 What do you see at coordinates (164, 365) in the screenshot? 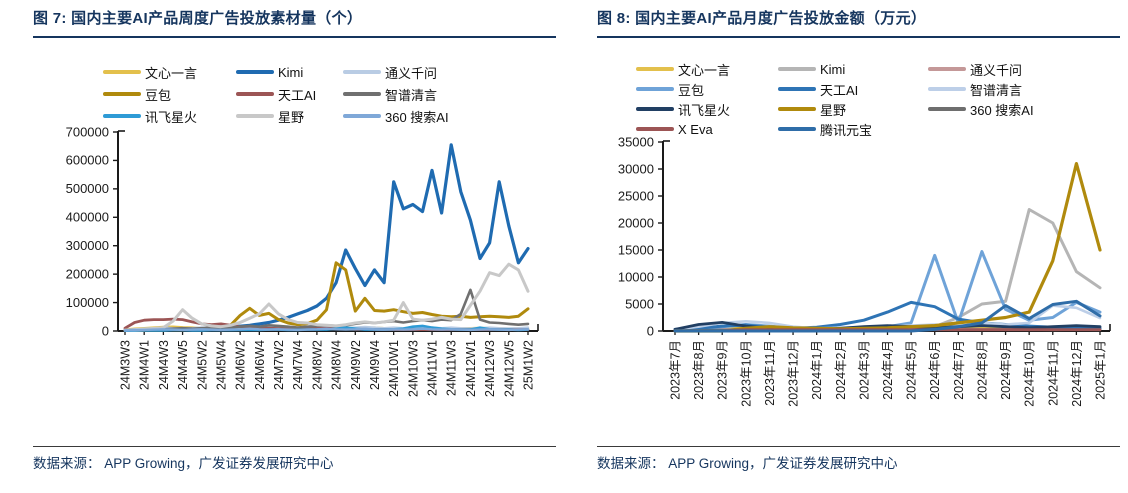
I see `x-tick-label: 24M4W3` at bounding box center [164, 365].